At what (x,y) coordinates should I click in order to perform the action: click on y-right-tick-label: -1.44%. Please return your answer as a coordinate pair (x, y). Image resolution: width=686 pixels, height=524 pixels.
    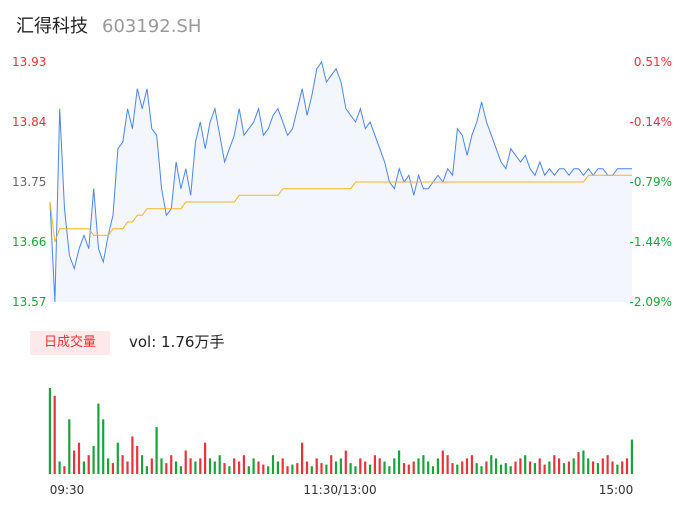
    Looking at the image, I should click on (651, 242).